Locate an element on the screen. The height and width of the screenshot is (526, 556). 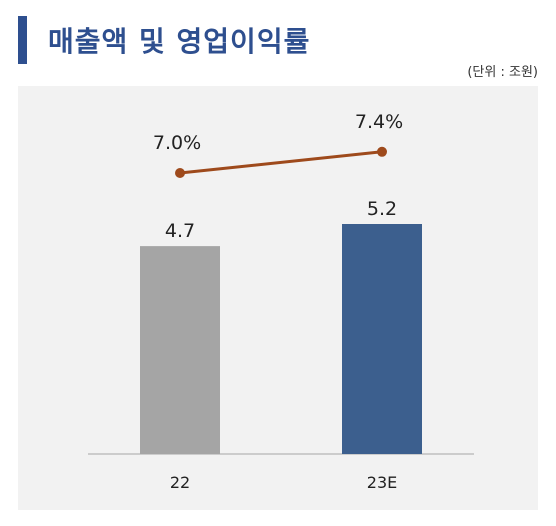
margin-value-label-2: 7.4% is located at coordinates (379, 122).